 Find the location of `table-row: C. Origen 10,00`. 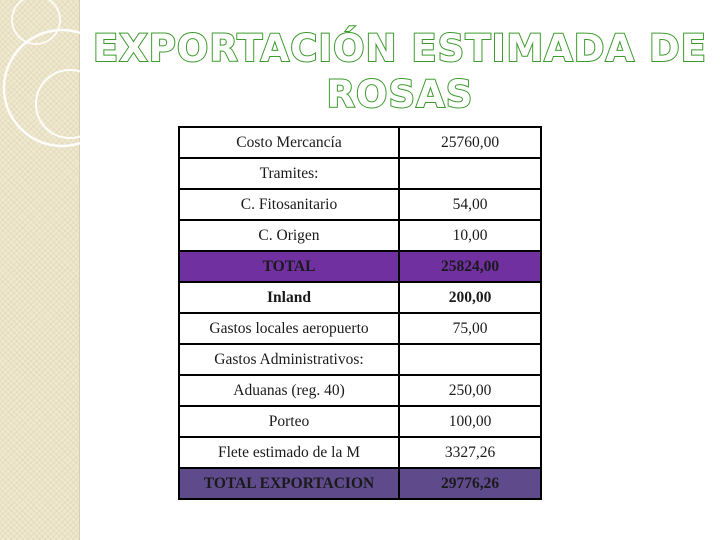

table-row: C. Origen 10,00 is located at coordinates (360, 235).